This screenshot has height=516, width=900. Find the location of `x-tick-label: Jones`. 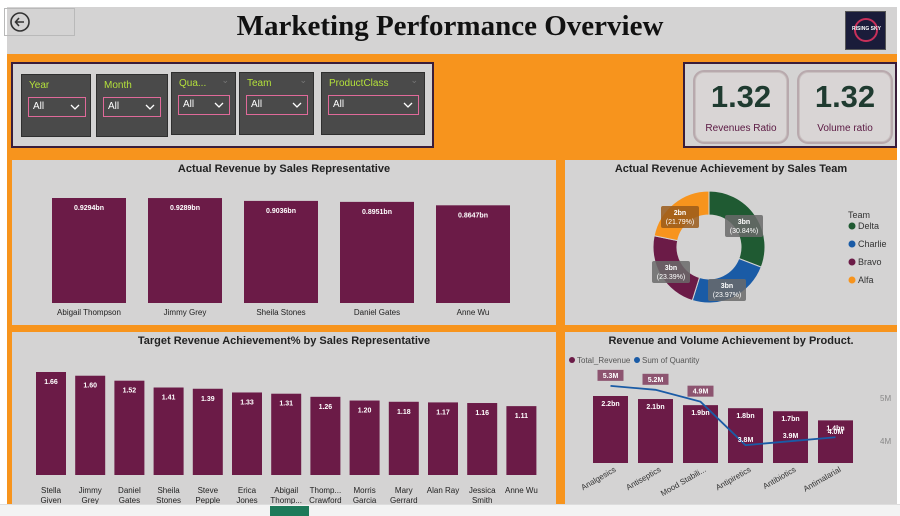

x-tick-label: Jones is located at coordinates (246, 500).